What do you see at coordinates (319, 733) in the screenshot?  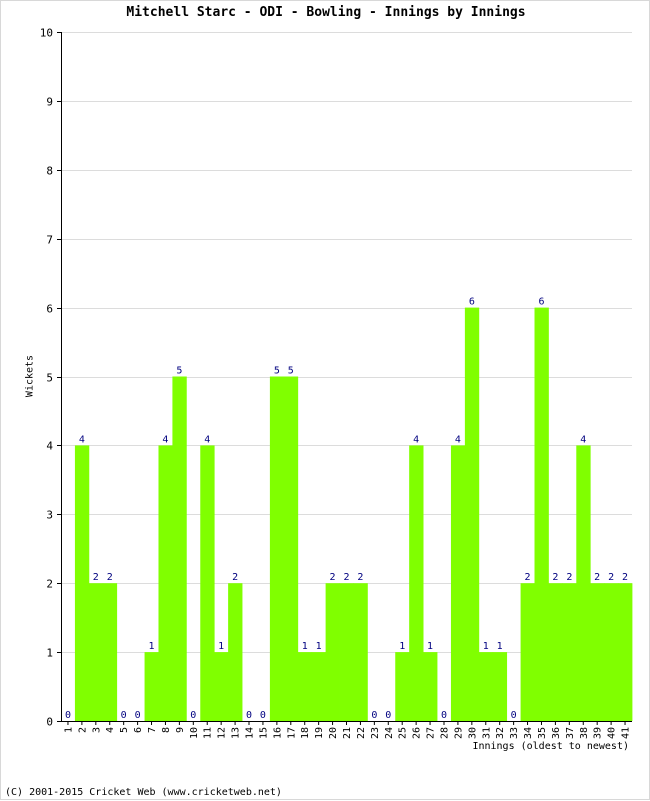 I see `x-tick-label: 19` at bounding box center [319, 733].